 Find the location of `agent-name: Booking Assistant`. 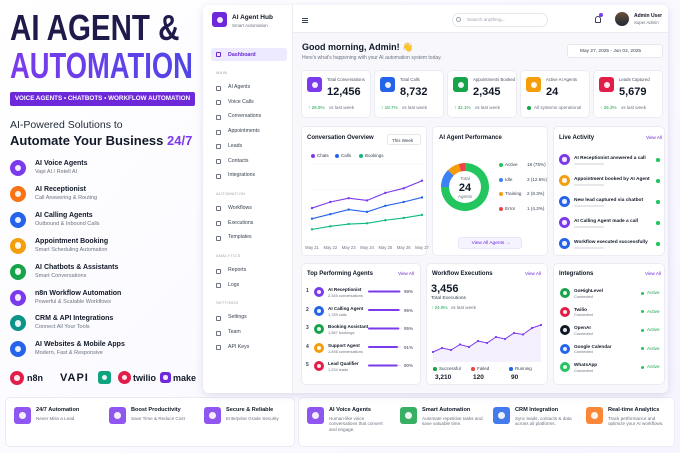

agent-name: Booking Assistant is located at coordinates (348, 326).